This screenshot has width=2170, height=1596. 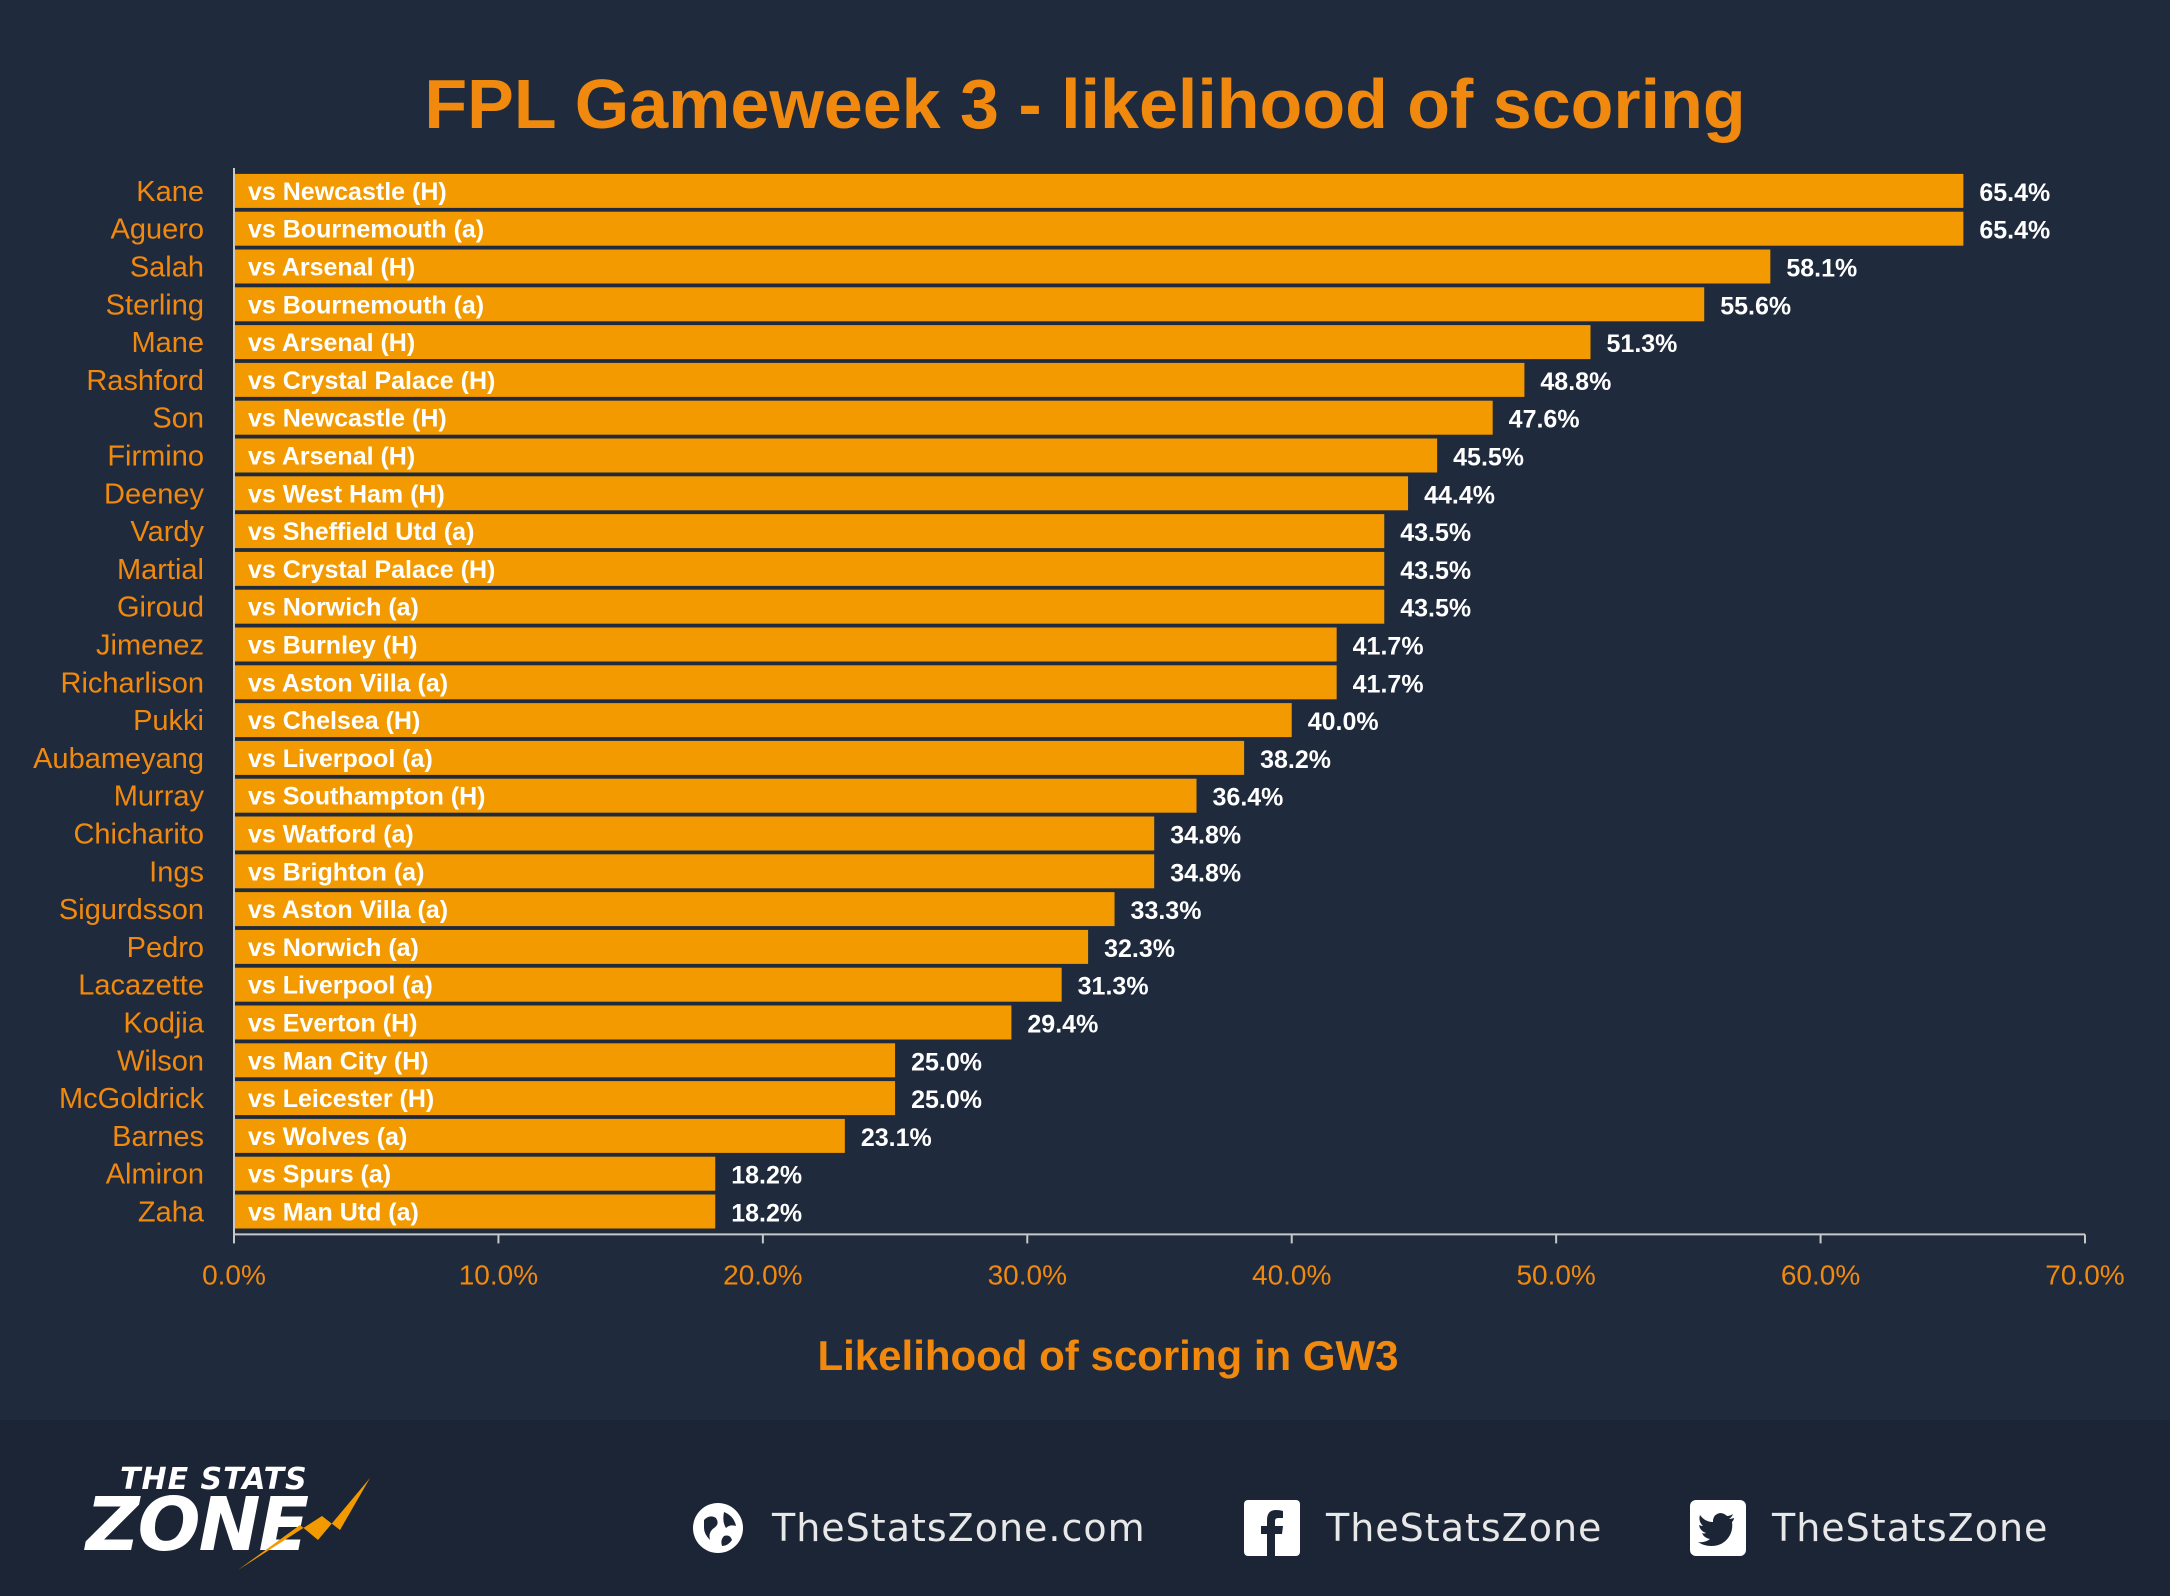 What do you see at coordinates (155, 457) in the screenshot?
I see `category-label: Firmino` at bounding box center [155, 457].